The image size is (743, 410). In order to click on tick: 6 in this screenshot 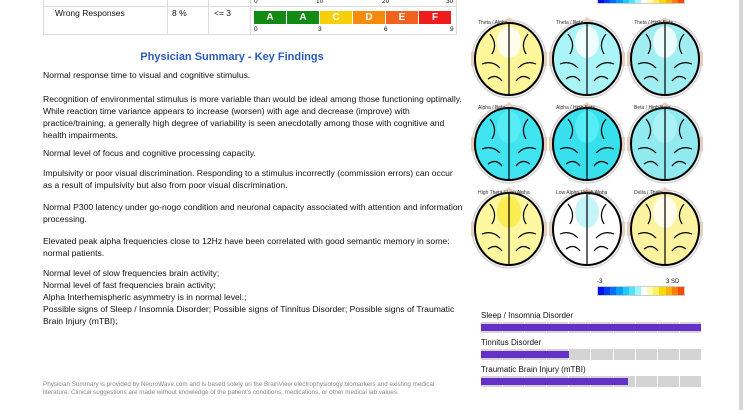, I will do `click(386, 29)`.